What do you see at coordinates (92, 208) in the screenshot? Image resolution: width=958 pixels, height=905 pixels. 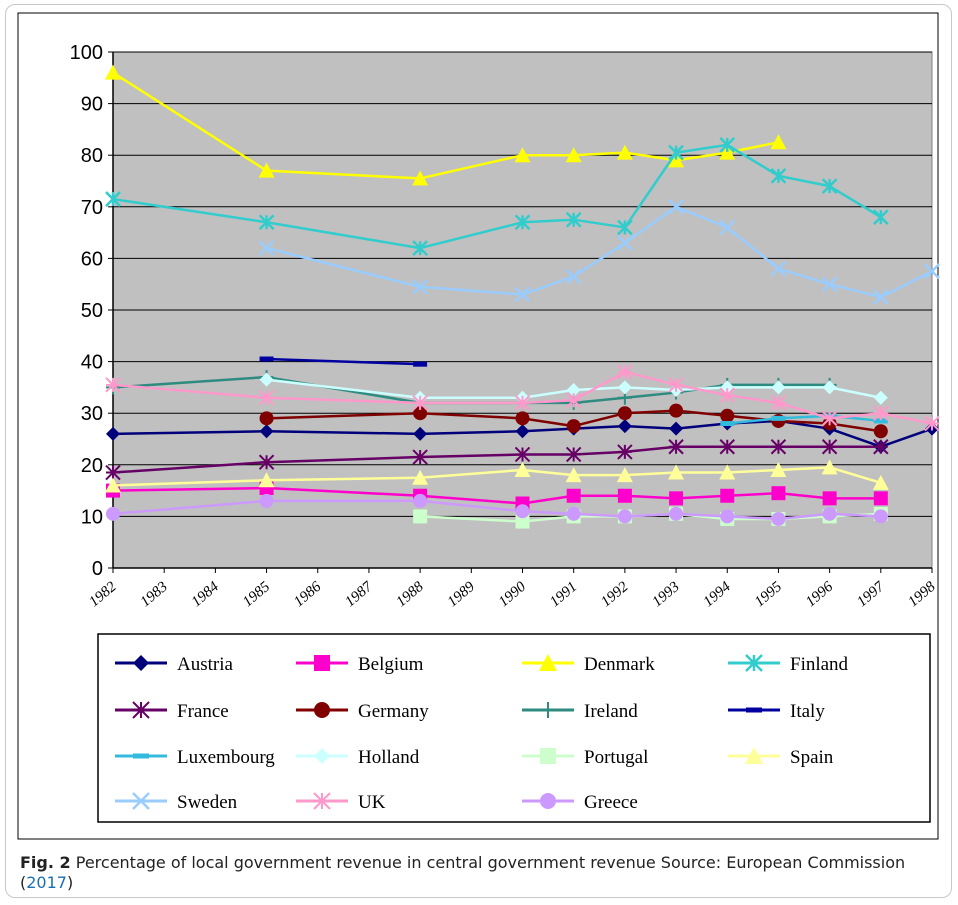 I see `y-tick-label: 70` at bounding box center [92, 208].